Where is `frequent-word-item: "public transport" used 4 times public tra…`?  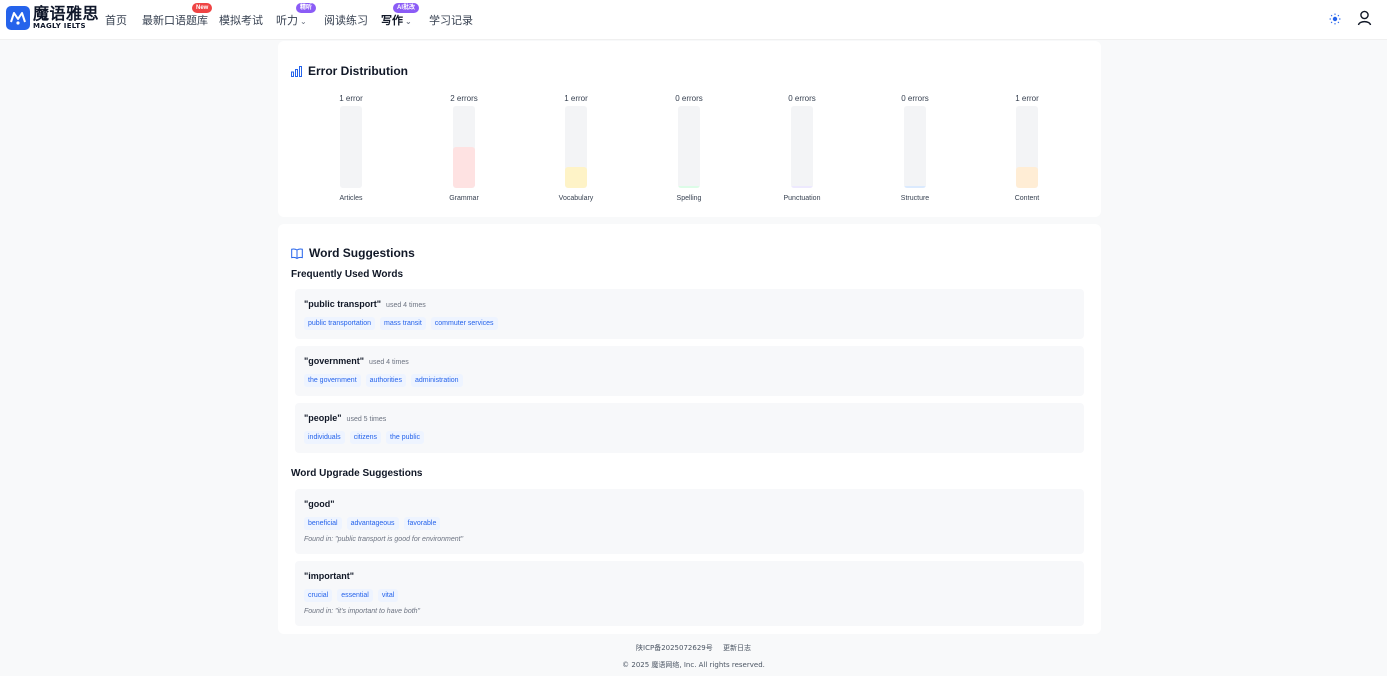 frequent-word-item: "public transport" used 4 times public tra… is located at coordinates (689, 314).